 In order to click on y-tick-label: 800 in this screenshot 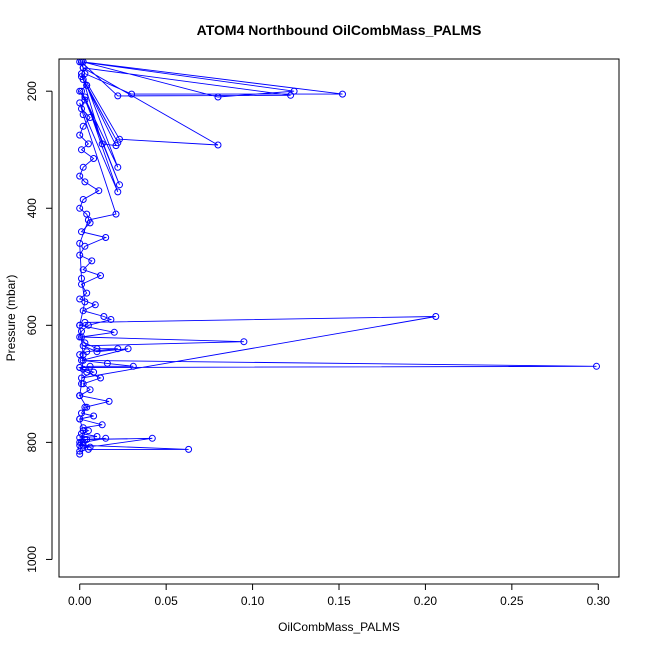, I will do `click(32, 442)`.